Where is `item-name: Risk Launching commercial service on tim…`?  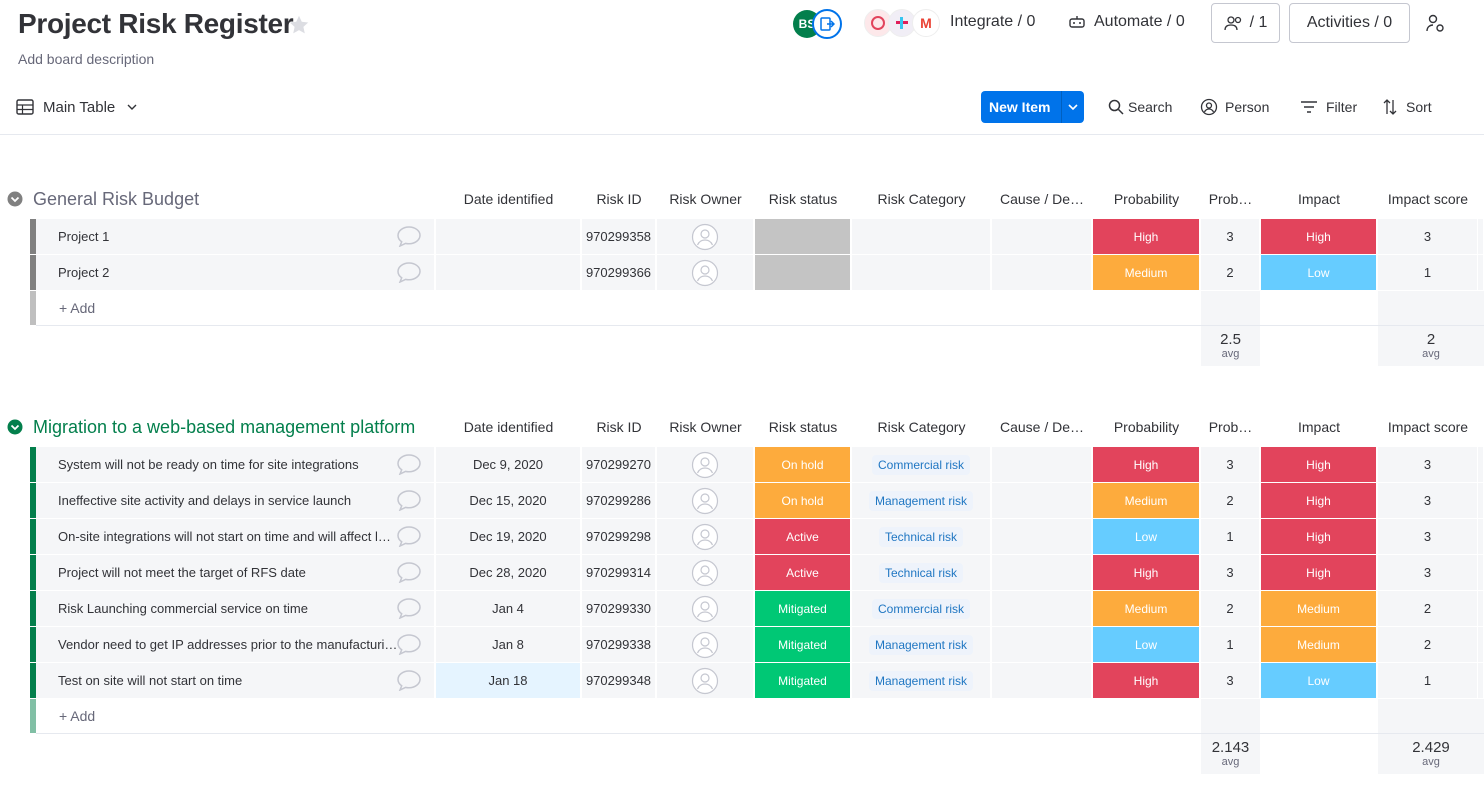
item-name: Risk Launching commercial service on tim… is located at coordinates (183, 608).